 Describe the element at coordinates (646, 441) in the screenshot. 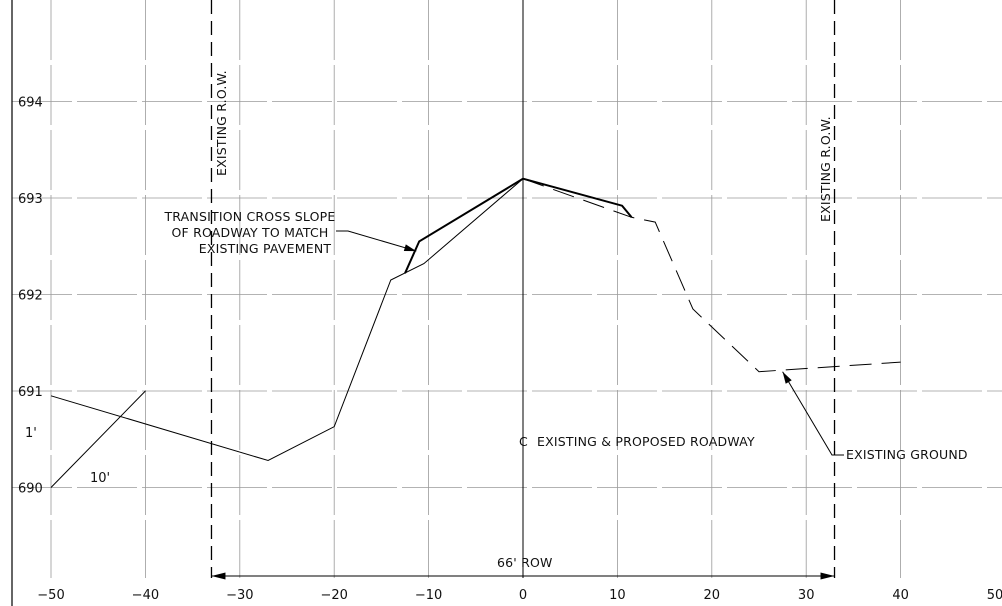

I see `centerline-label: EXISTING & PROPOSED ROADWAY` at that location.